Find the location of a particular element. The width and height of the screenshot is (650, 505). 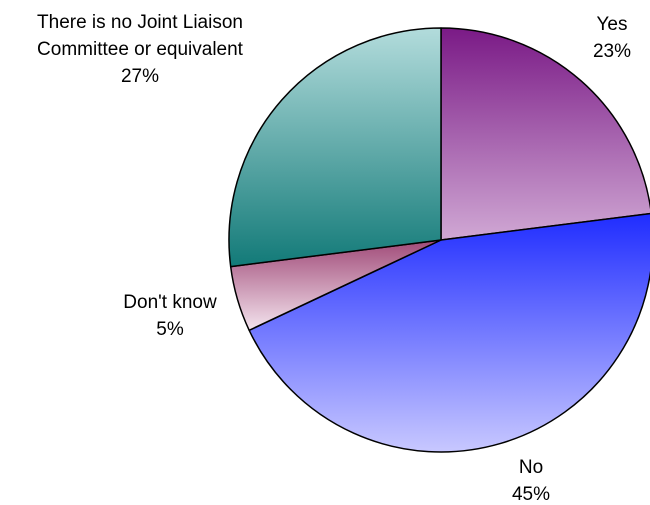

pie-slice-yes is located at coordinates (545, 134).